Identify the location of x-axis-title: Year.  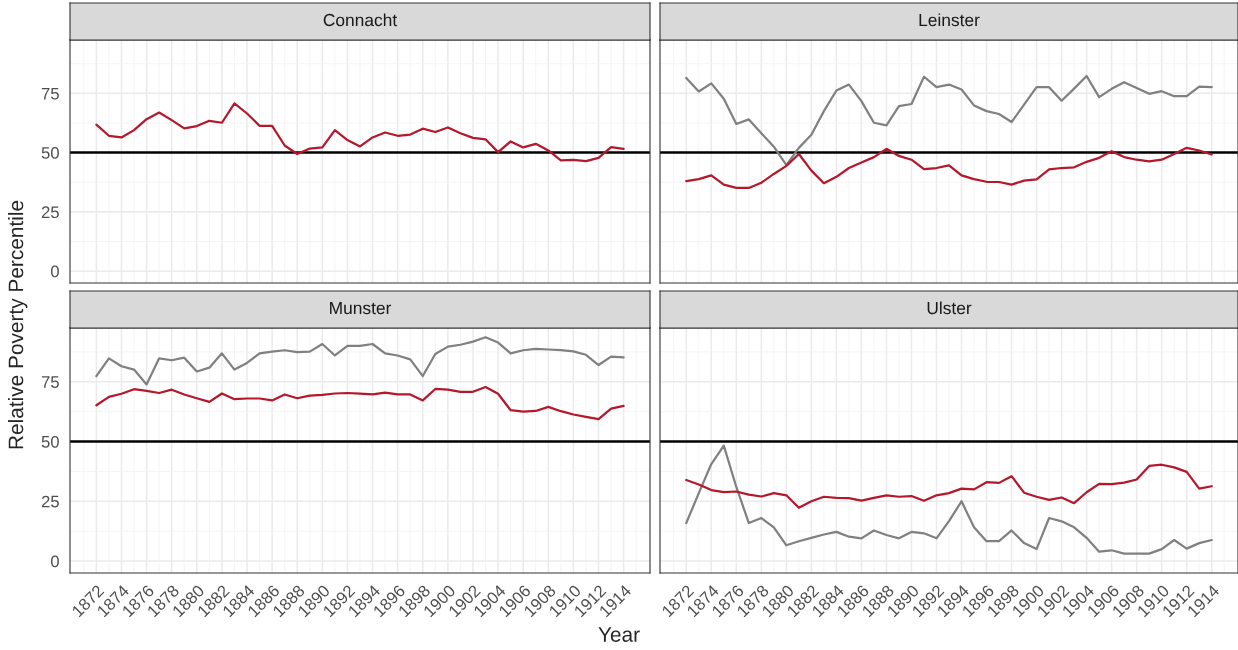
(619, 634).